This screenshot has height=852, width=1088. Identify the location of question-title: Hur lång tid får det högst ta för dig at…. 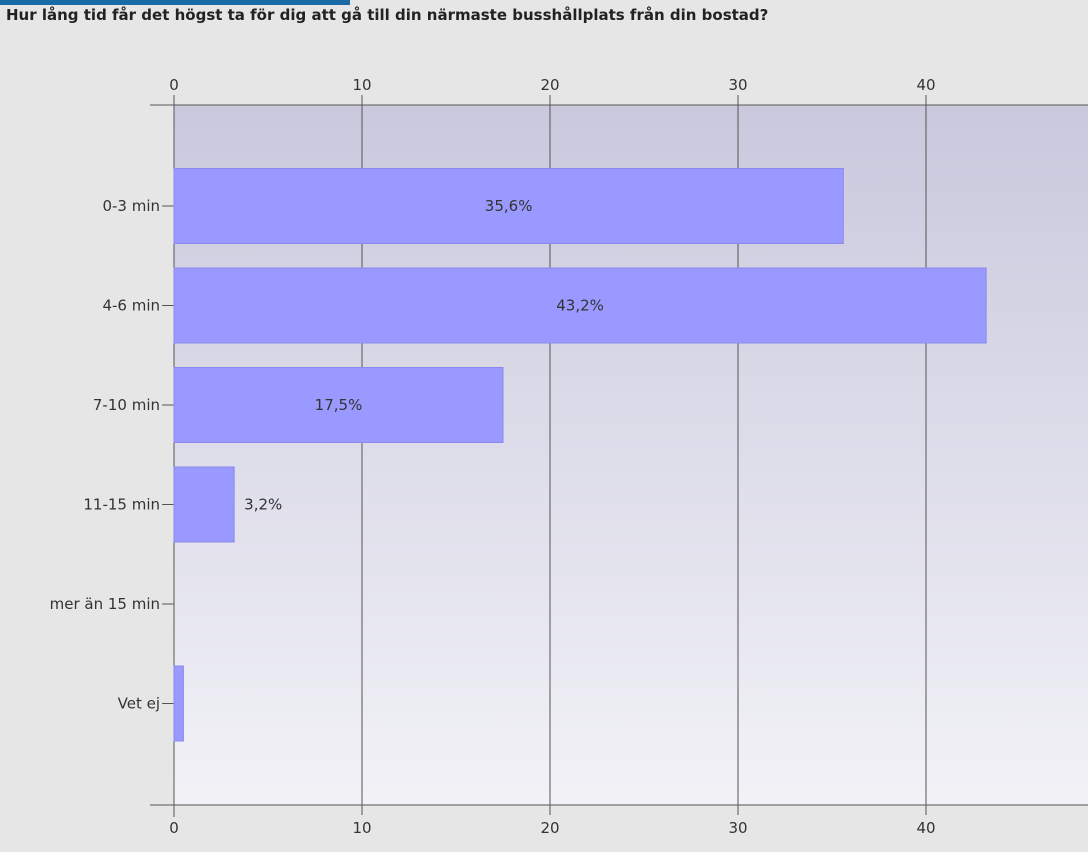
(387, 15).